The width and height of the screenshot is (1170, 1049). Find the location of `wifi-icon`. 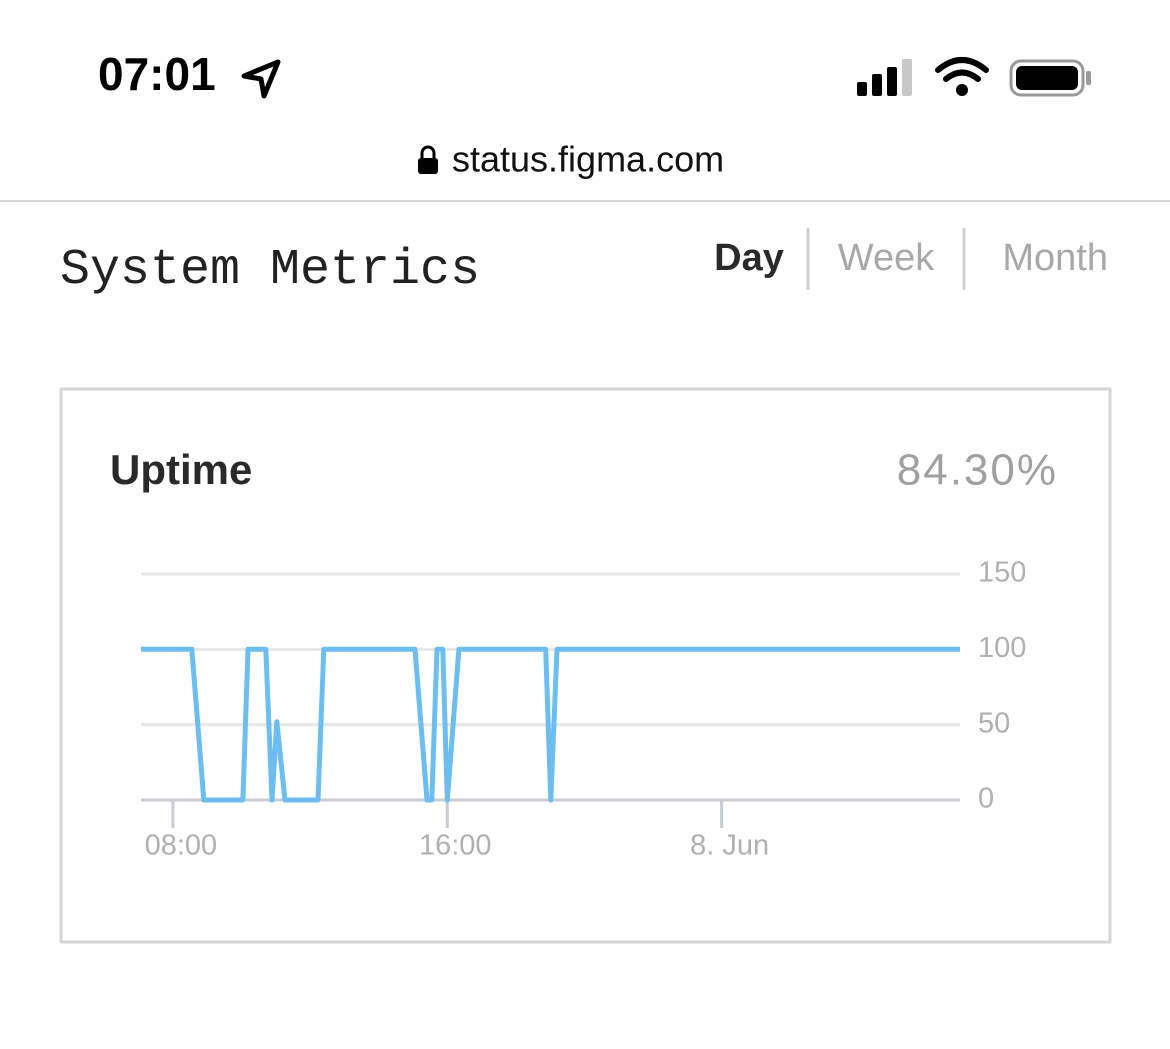

wifi-icon is located at coordinates (962, 76).